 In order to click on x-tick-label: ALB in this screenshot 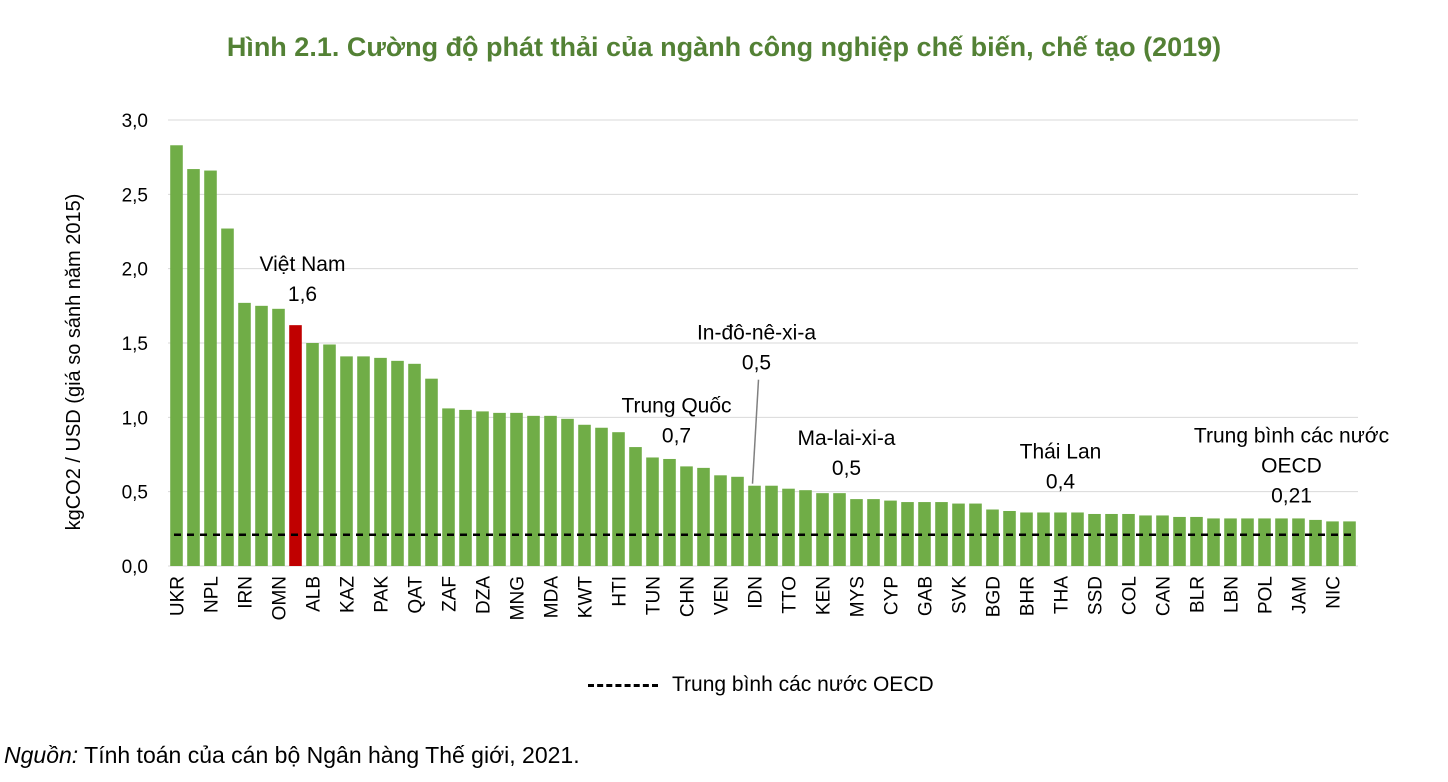, I will do `click(314, 594)`.